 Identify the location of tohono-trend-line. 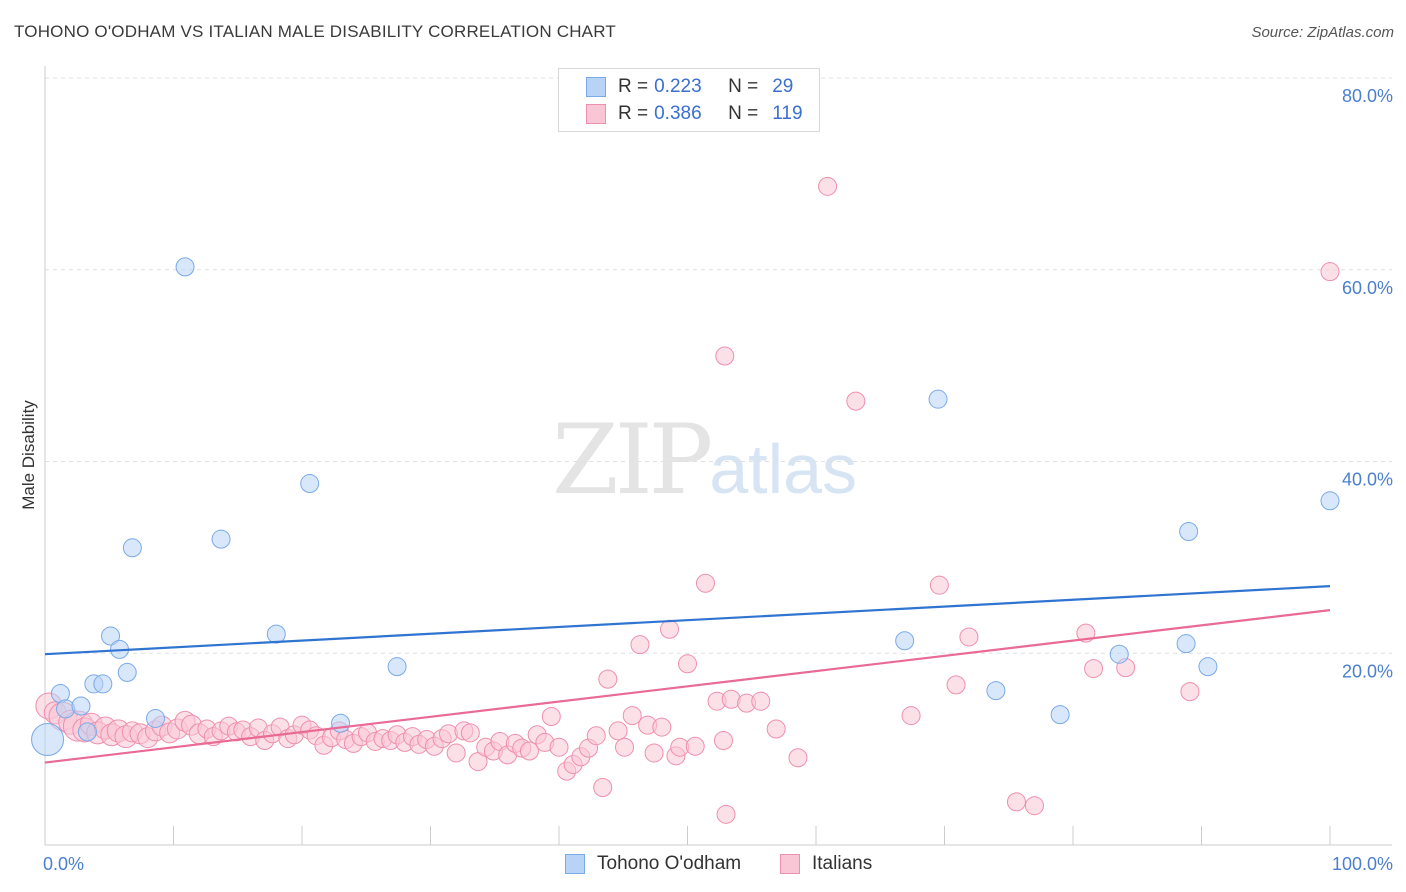
(687, 620).